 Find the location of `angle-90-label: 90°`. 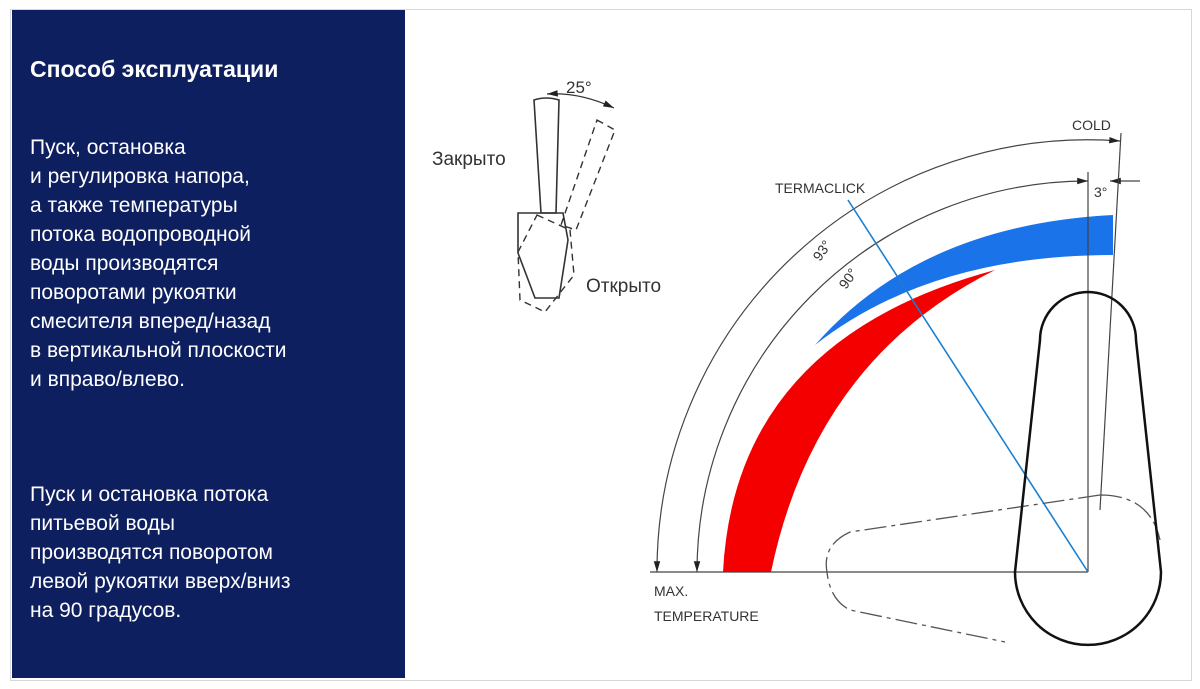

angle-90-label: 90° is located at coordinates (847, 278).